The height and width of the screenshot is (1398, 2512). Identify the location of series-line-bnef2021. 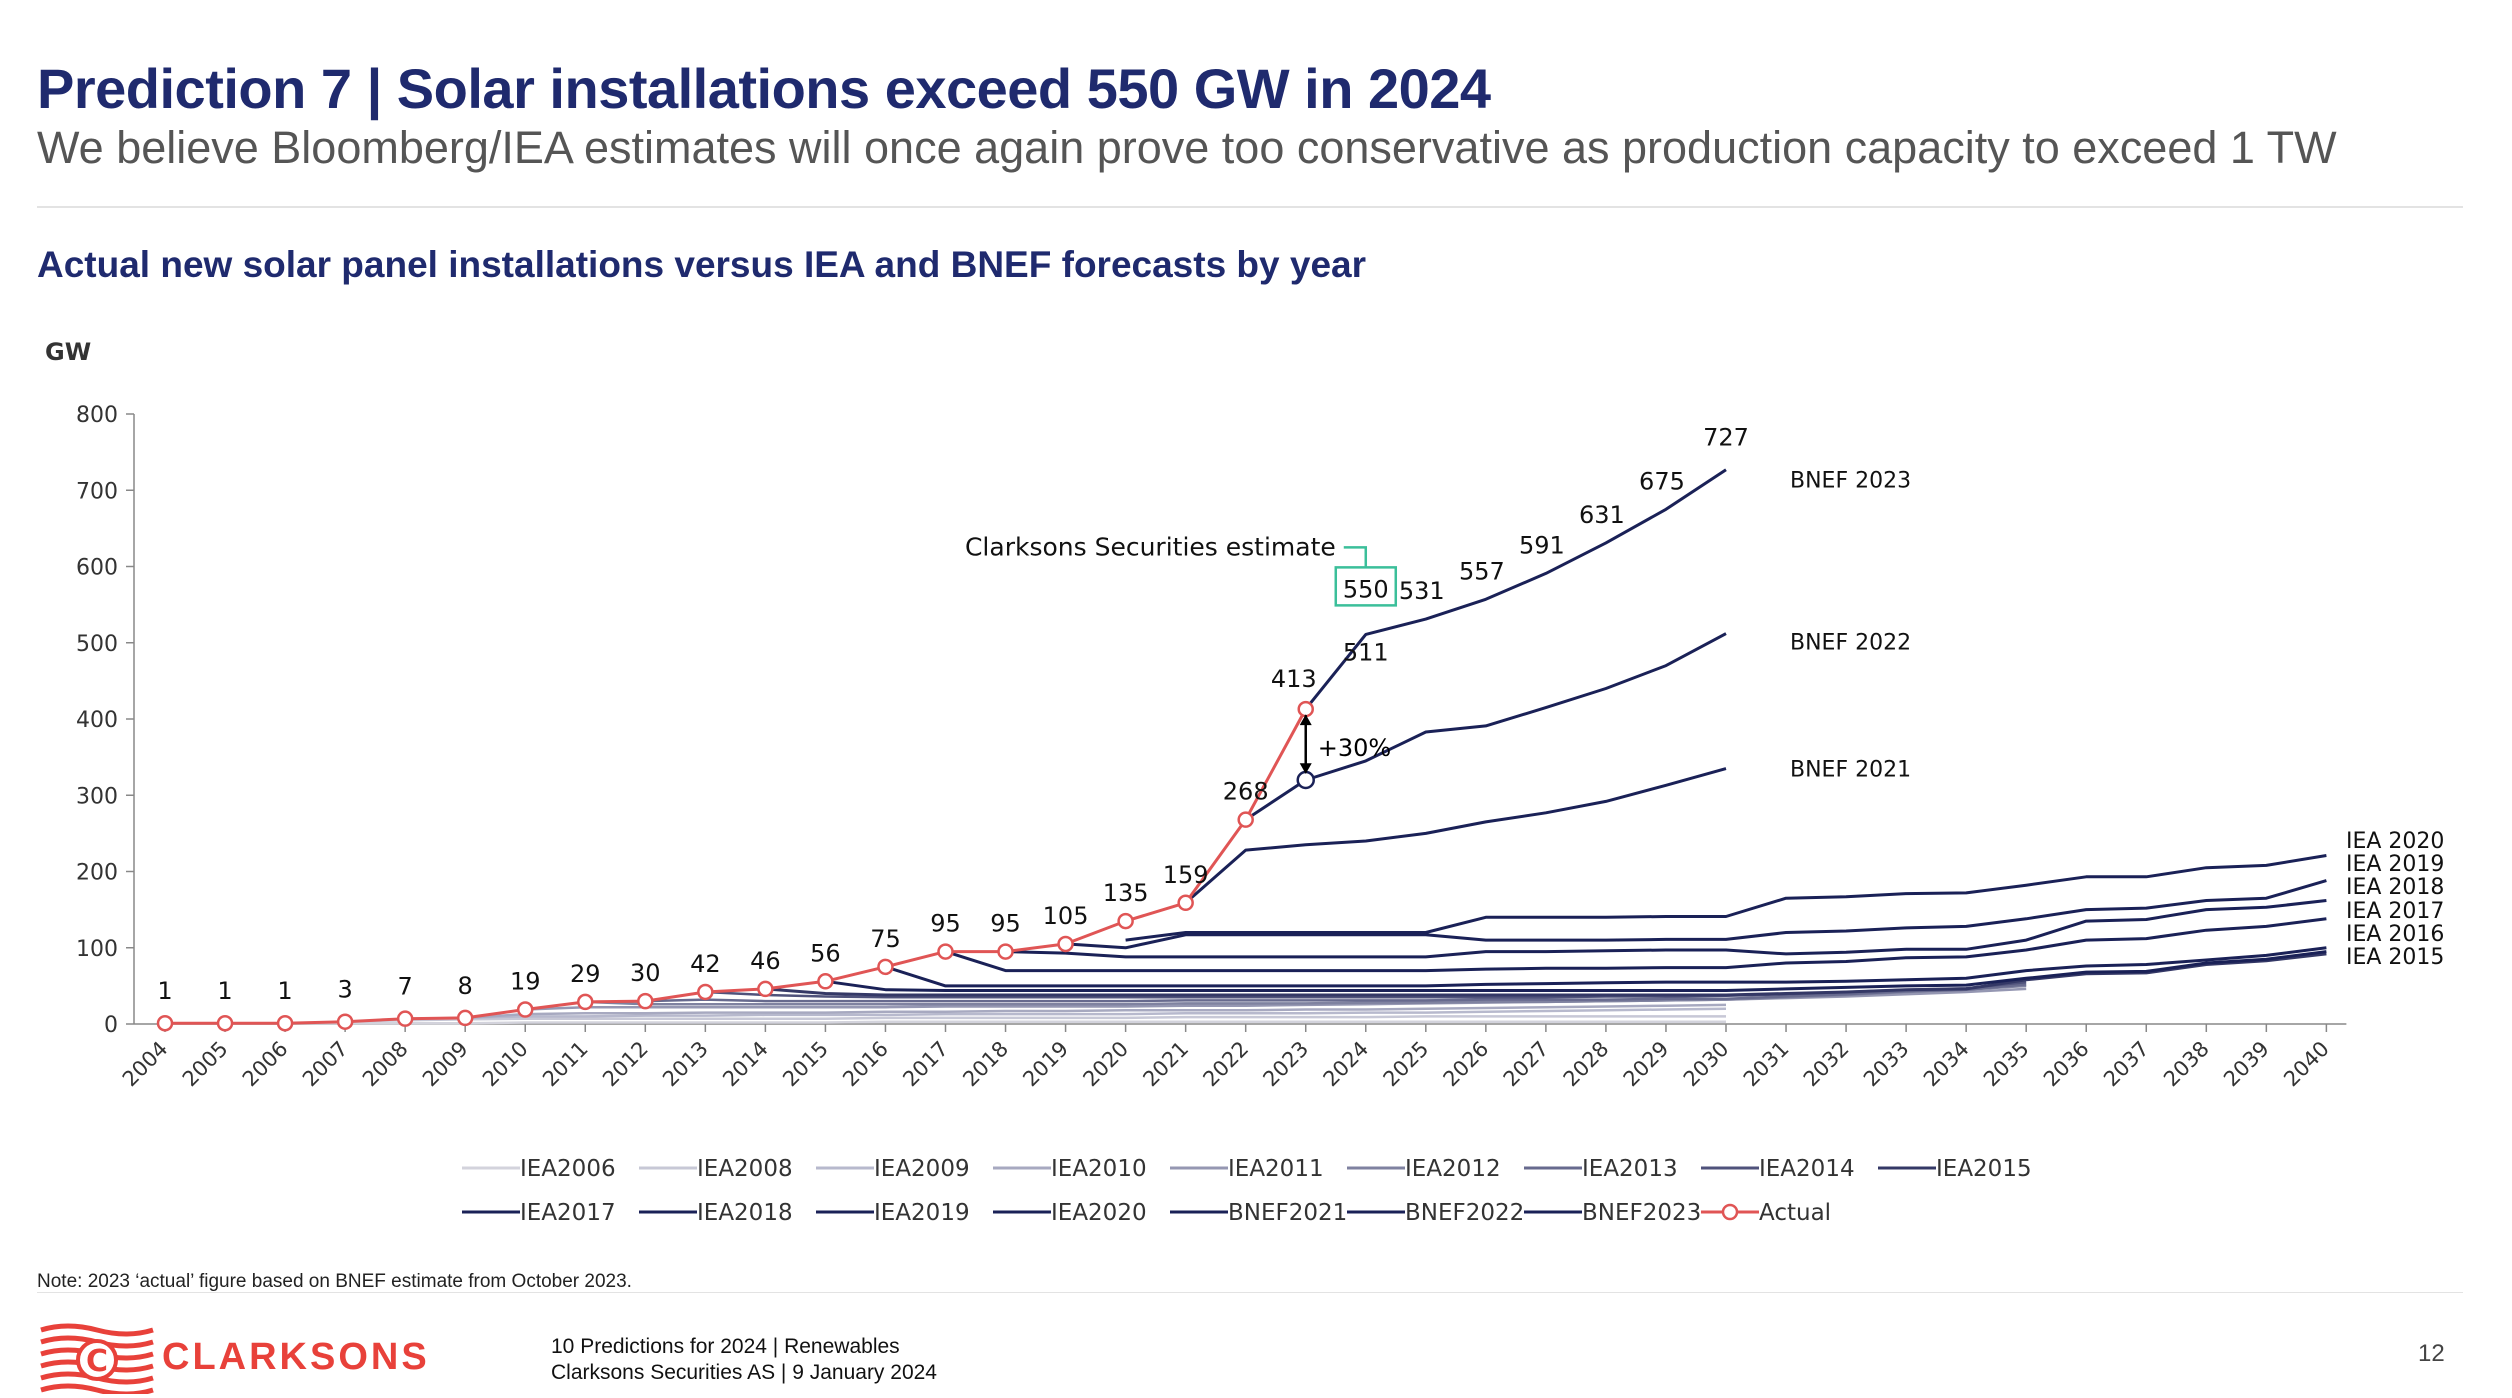
(1726, 898).